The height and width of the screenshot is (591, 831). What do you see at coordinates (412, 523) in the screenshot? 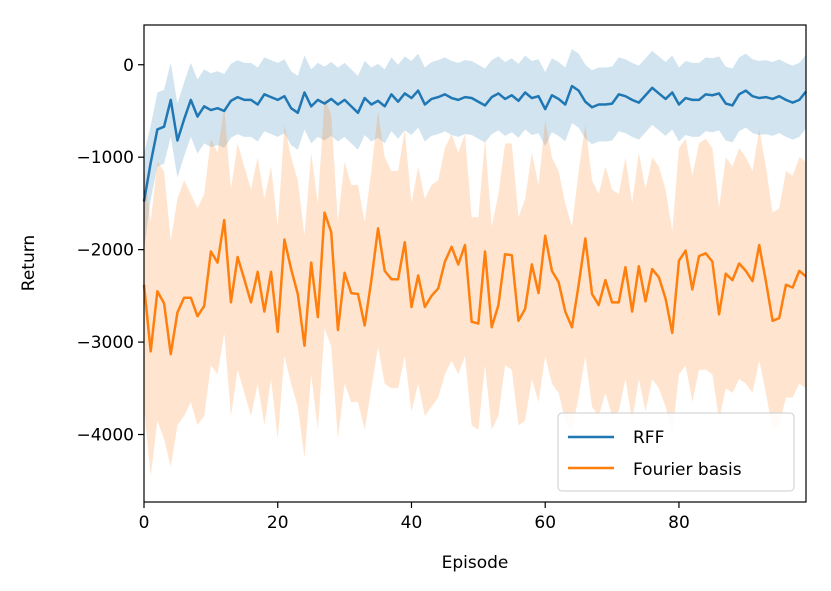
I see `x-tick-label: 40` at bounding box center [412, 523].